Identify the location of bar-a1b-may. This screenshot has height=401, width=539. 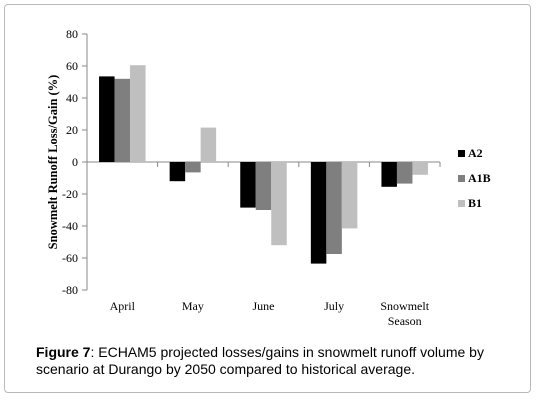
(193, 167).